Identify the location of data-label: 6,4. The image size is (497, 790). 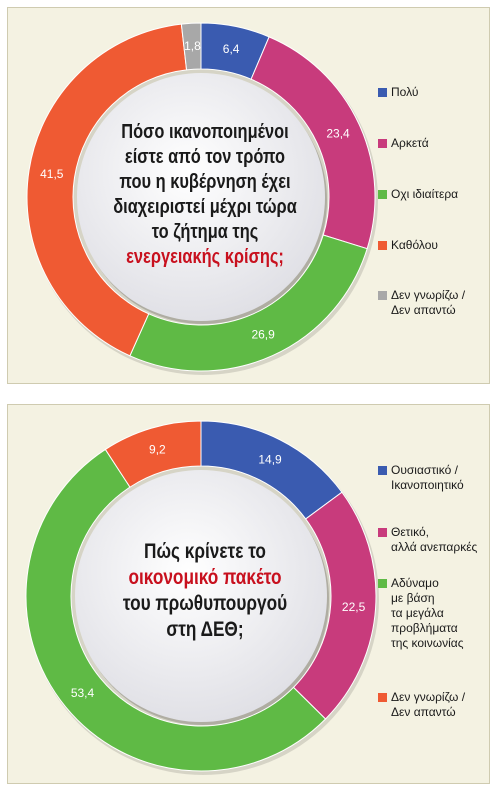
(231, 49).